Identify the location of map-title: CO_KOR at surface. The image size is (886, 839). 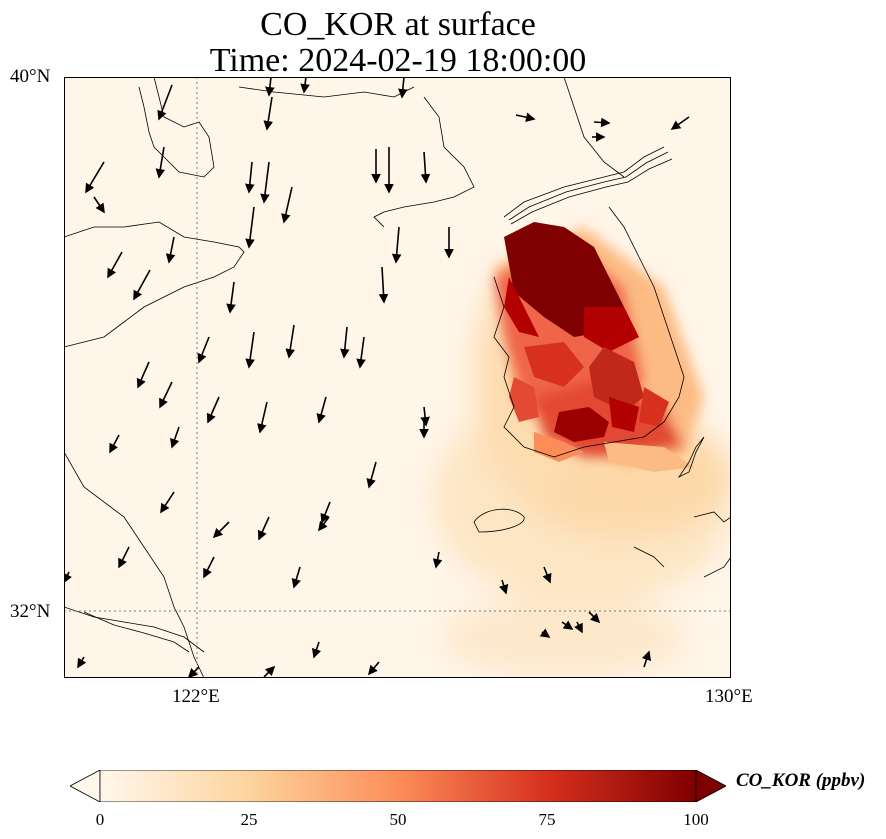
(398, 24).